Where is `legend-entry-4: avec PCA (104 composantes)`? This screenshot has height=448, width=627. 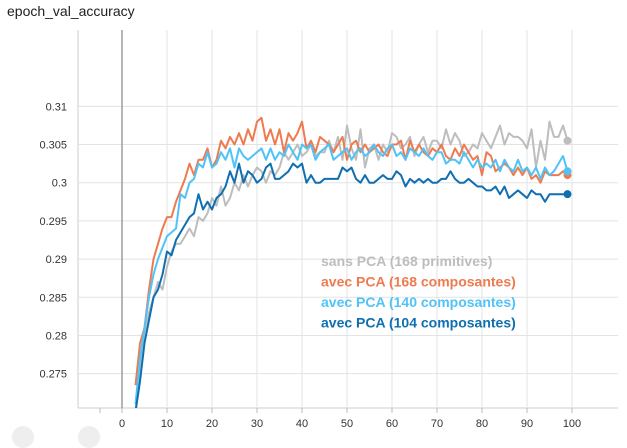
legend-entry-4: avec PCA (104 composantes) is located at coordinates (418, 323).